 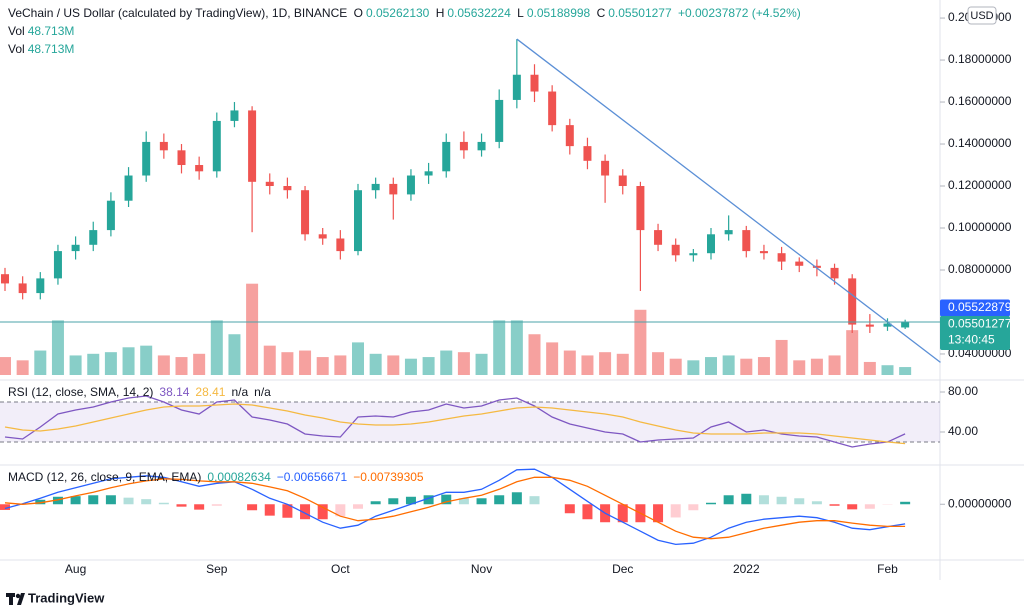 What do you see at coordinates (75, 569) in the screenshot?
I see `x-tick-label: Aug` at bounding box center [75, 569].